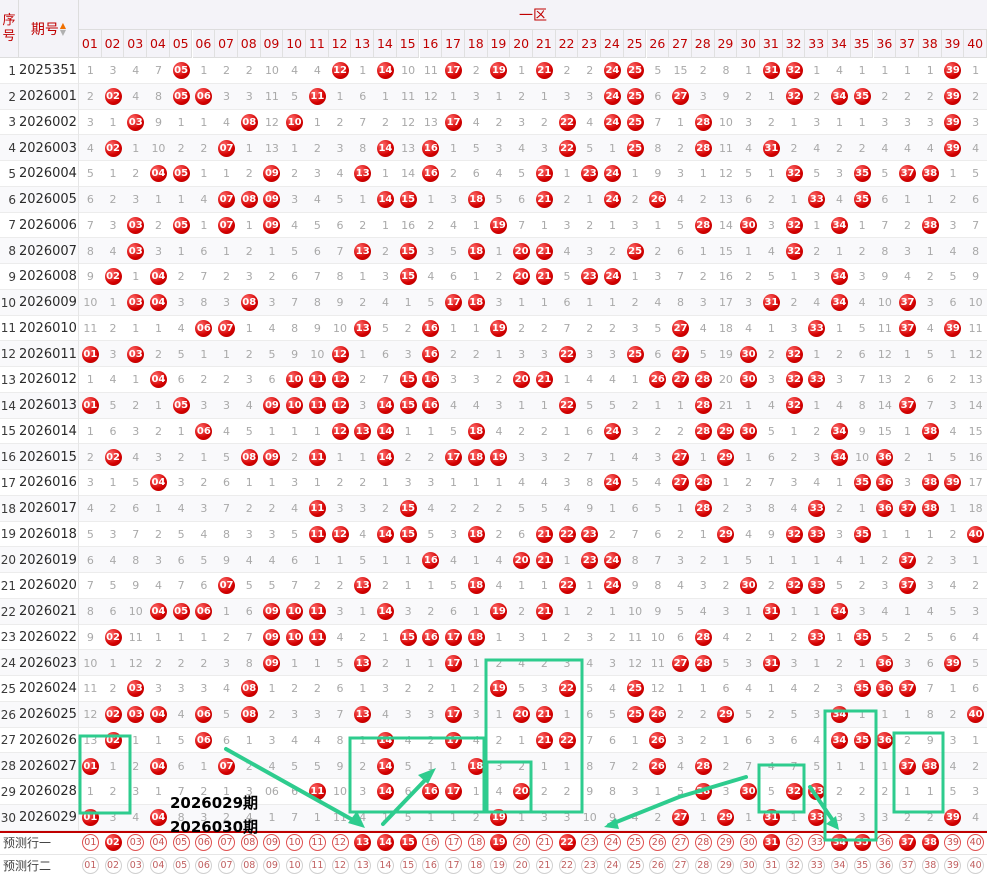 The height and width of the screenshot is (877, 987). I want to click on drawn-ball-05: 05, so click(181, 225).